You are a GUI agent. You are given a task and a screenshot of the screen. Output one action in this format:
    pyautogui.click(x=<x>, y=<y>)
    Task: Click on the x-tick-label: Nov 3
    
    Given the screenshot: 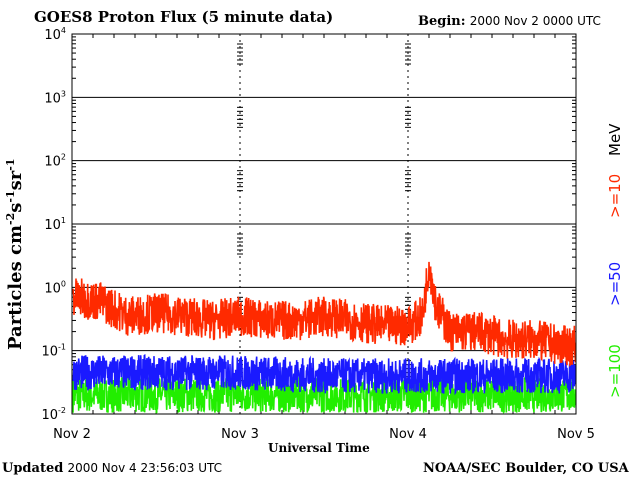 What is the action you would take?
    pyautogui.click(x=240, y=434)
    